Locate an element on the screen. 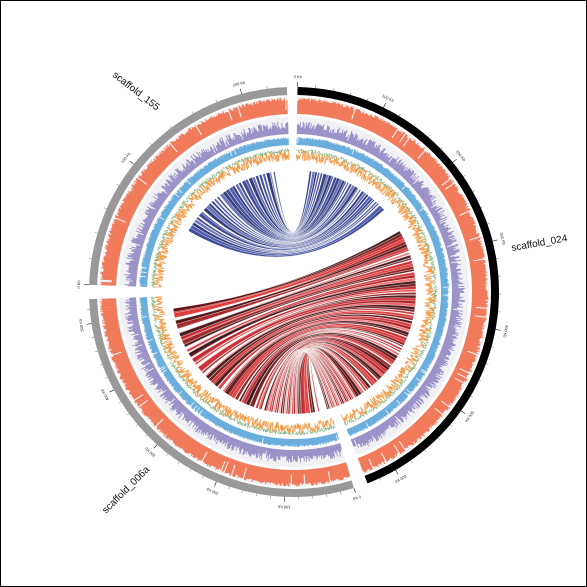  tick-label: 300 Kb is located at coordinates (503, 239).